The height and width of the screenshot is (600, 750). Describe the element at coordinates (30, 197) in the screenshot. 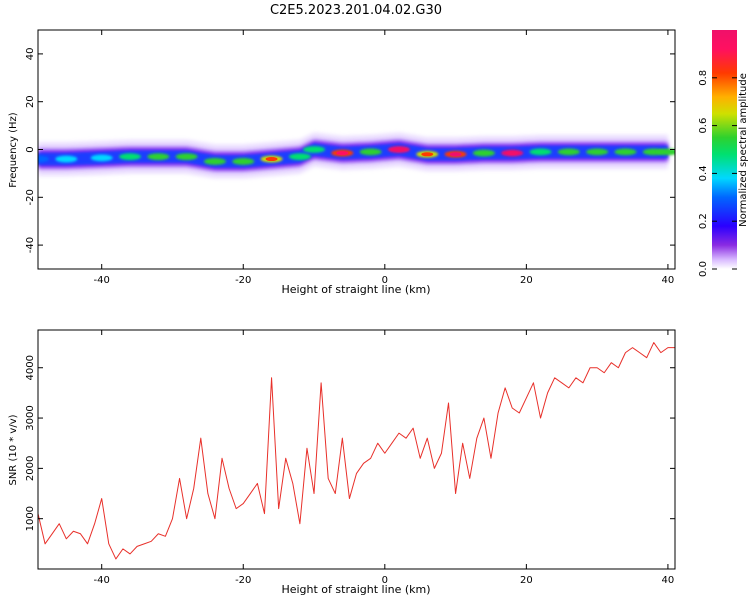

I see `spectrogram-y-tick-label: -20` at that location.